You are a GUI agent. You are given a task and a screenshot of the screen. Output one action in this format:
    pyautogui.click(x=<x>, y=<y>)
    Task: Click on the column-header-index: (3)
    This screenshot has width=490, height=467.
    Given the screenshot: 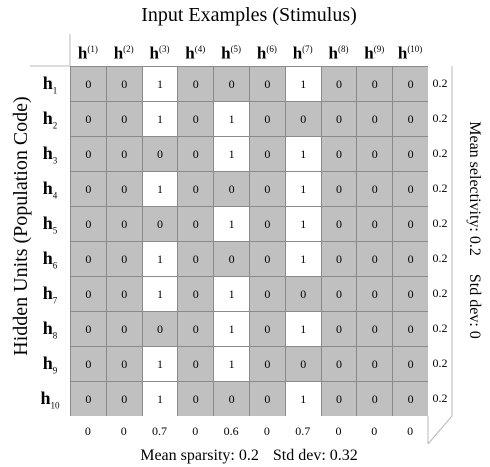 What is the action you would take?
    pyautogui.click(x=164, y=49)
    